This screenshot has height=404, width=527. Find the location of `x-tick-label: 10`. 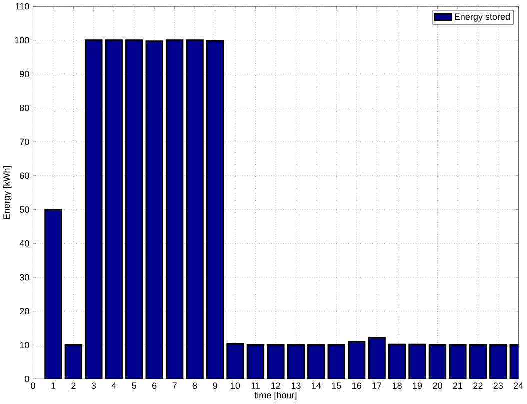

x-tick-label: 10 is located at coordinates (235, 386).